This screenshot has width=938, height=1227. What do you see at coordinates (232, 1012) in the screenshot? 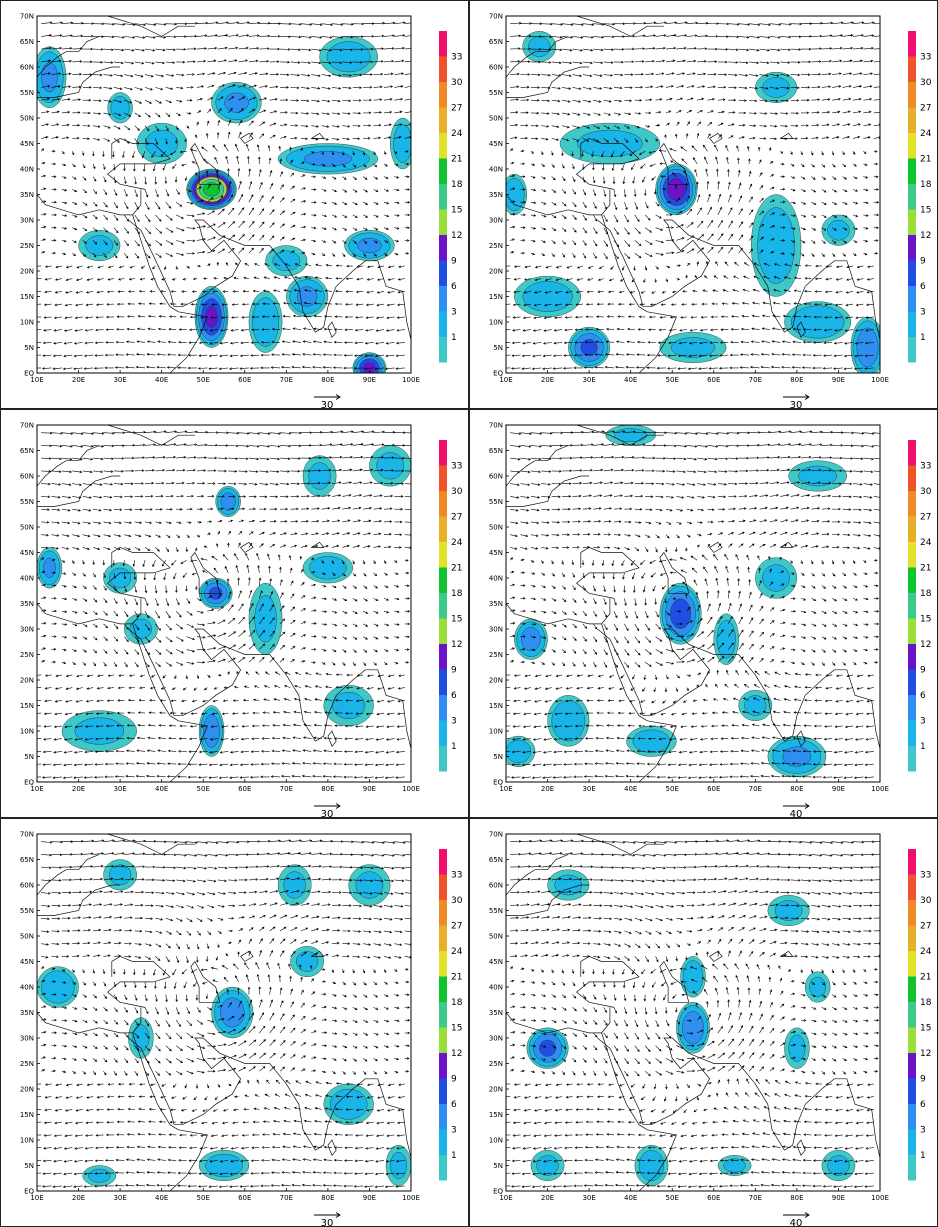
I see `contour-fill` at bounding box center [232, 1012].